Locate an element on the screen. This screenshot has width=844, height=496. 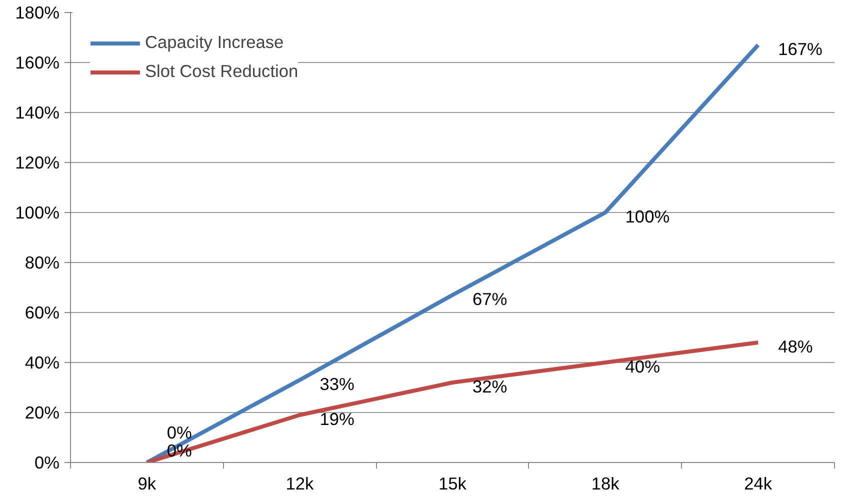
y-tick-label: 100% is located at coordinates (37, 212).